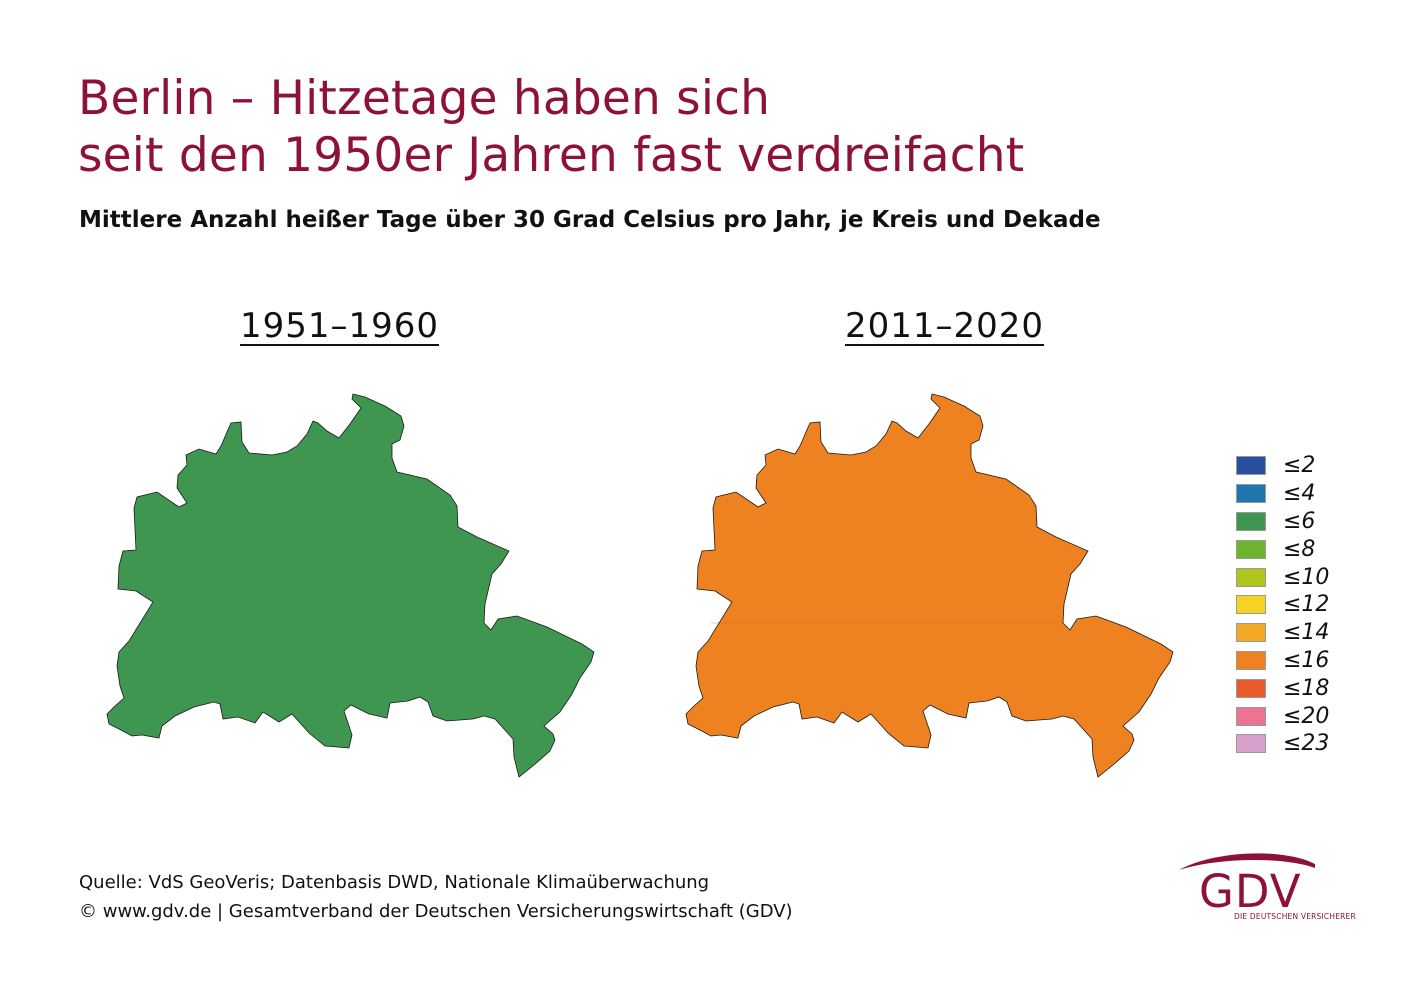 The height and width of the screenshot is (1000, 1415). Describe the element at coordinates (1306, 633) in the screenshot. I see `legend-label: ≤14` at that location.